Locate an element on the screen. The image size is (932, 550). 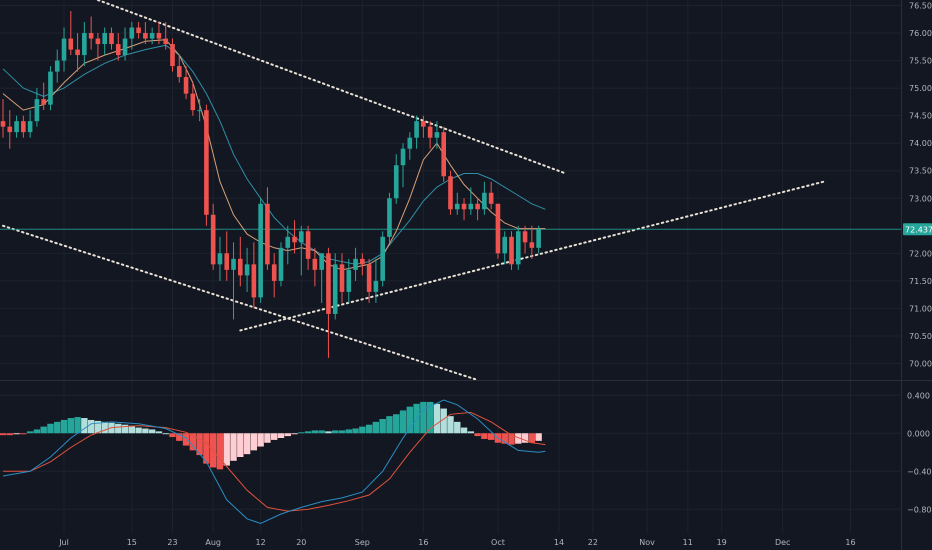
macd-axis-label: −0.400 is located at coordinates (919, 471).